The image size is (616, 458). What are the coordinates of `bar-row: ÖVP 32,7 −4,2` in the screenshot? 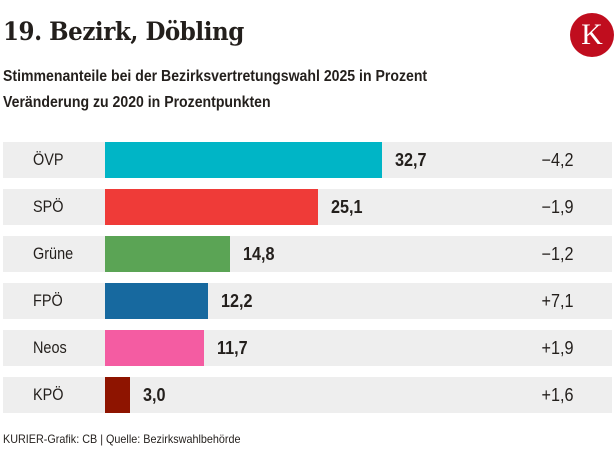 It's located at (307, 160).